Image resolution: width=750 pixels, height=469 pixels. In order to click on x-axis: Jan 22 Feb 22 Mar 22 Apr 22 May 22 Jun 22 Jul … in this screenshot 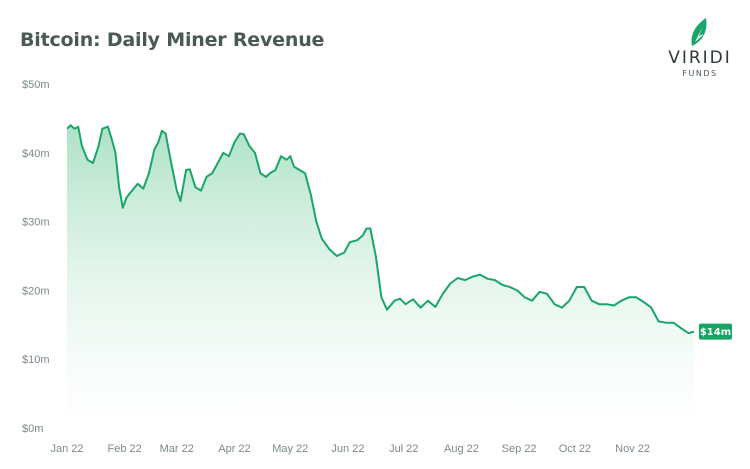, I will do `click(350, 449)`.